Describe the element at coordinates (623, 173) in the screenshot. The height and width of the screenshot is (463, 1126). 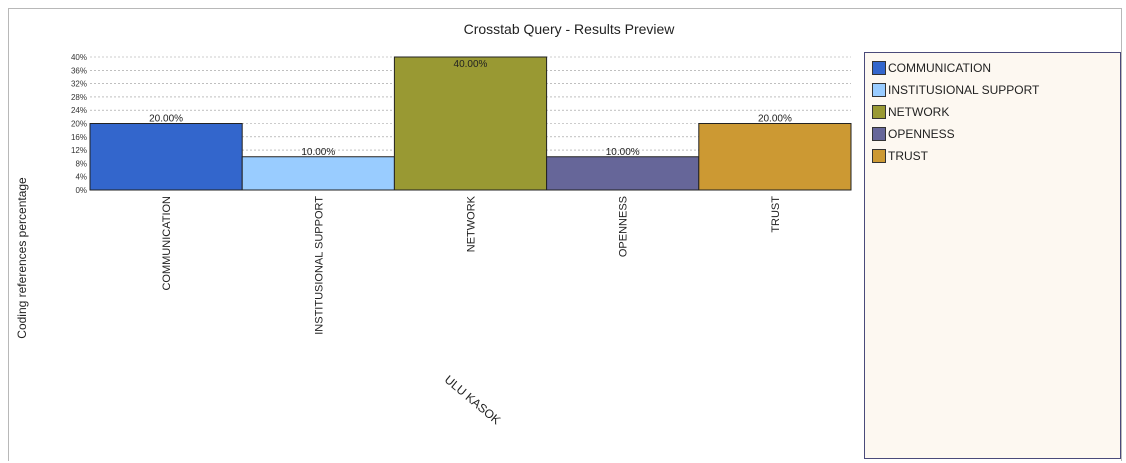
I see `bar-openness` at that location.